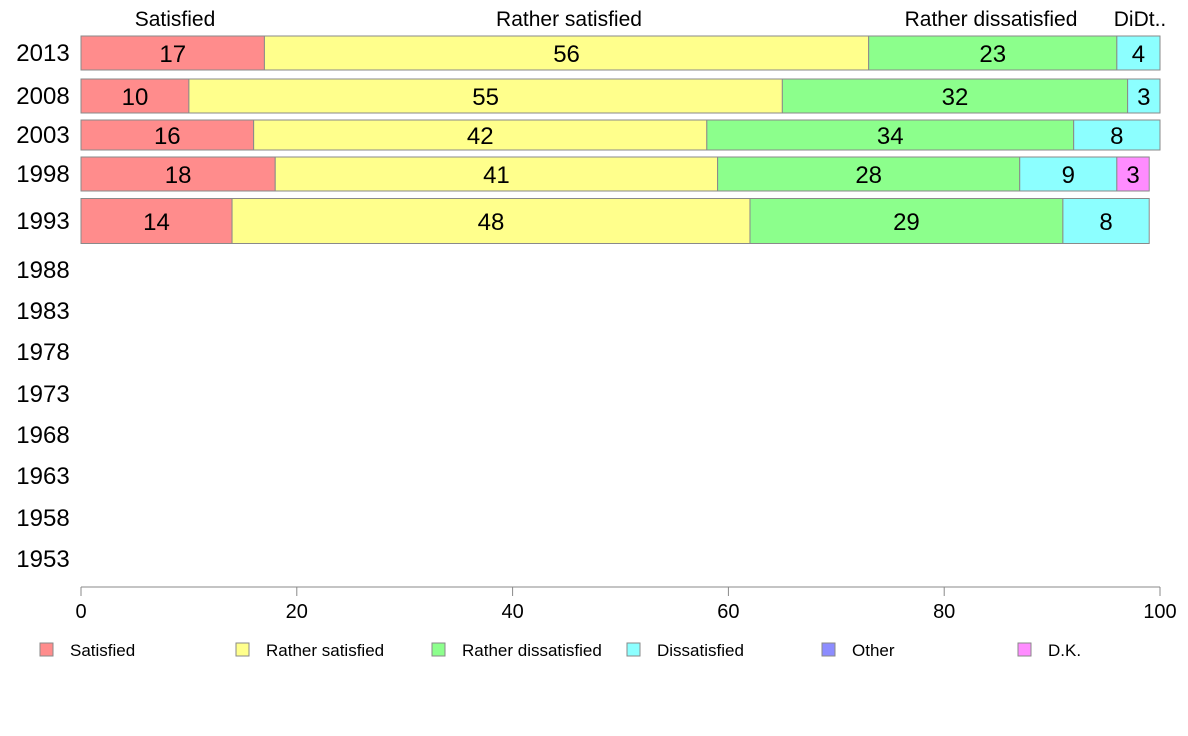 The width and height of the screenshot is (1188, 736). Describe the element at coordinates (297, 612) in the screenshot. I see `x-tick-label: 20` at that location.